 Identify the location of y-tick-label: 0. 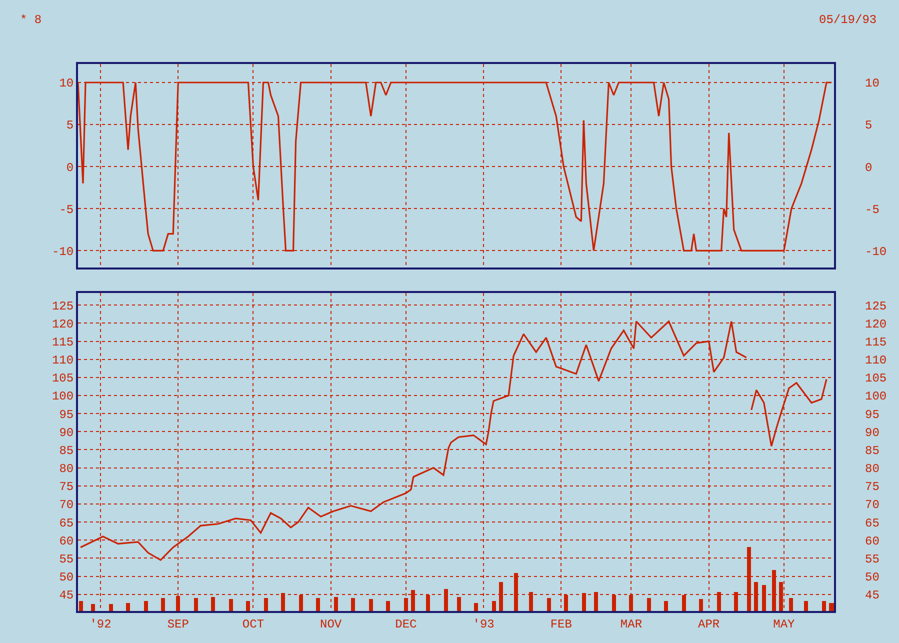
(70, 167).